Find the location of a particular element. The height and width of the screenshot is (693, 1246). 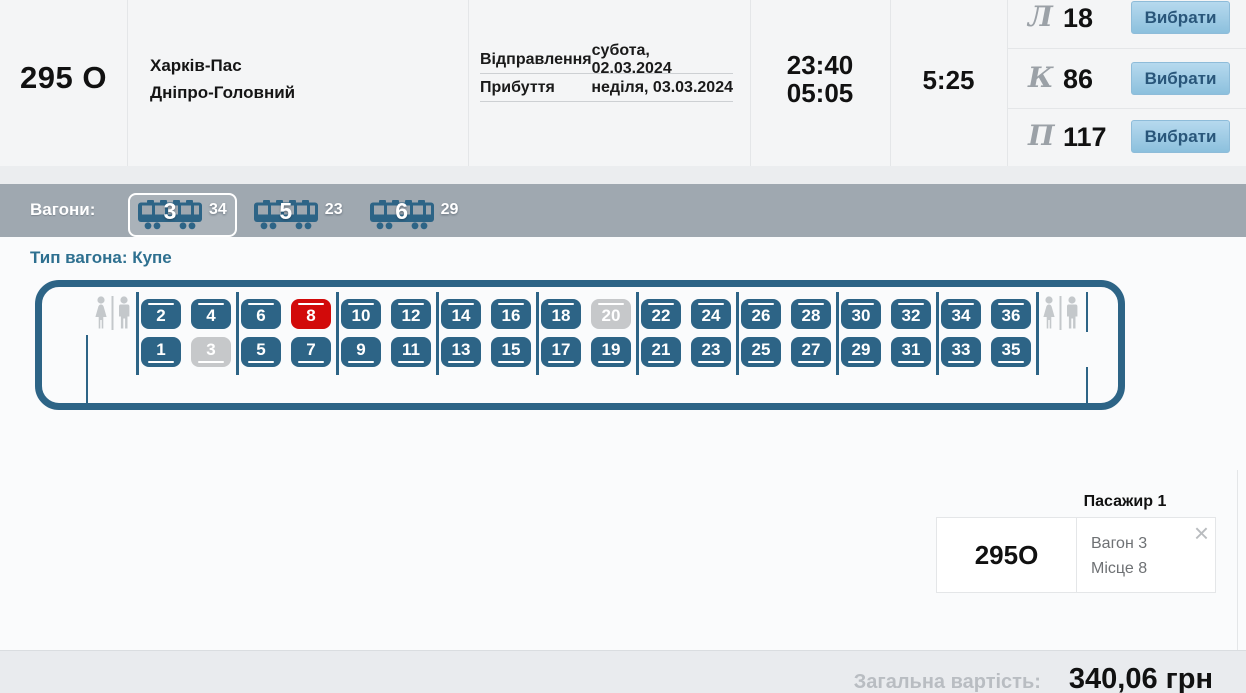

seat-23: 23 is located at coordinates (711, 352).